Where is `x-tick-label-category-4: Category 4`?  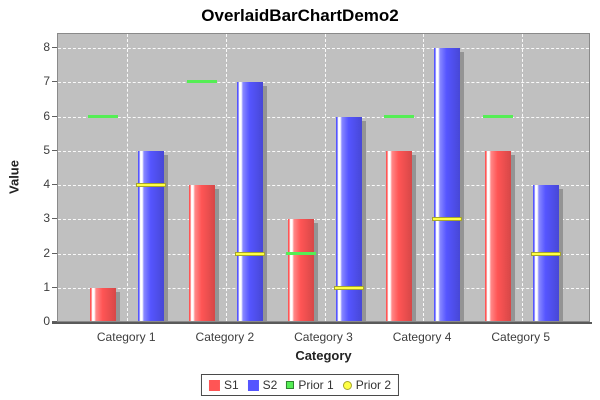
x-tick-label-category-4: Category 4 is located at coordinates (422, 337).